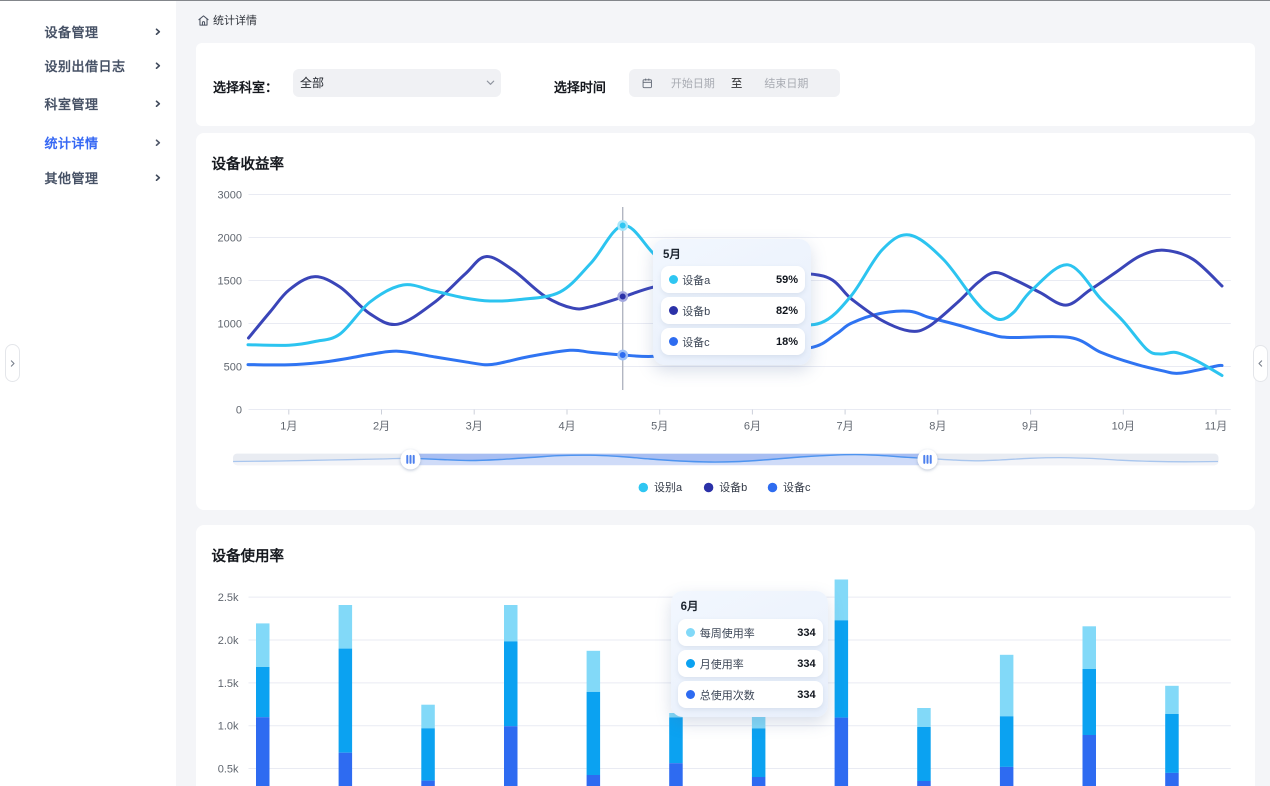  I want to click on svg-text: 0.5k, so click(228, 770).